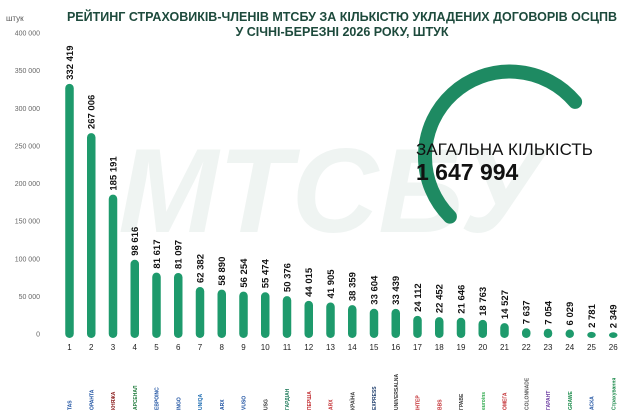  What do you see at coordinates (527, 312) in the screenshot?
I see `value-label: 7 637` at bounding box center [527, 312].